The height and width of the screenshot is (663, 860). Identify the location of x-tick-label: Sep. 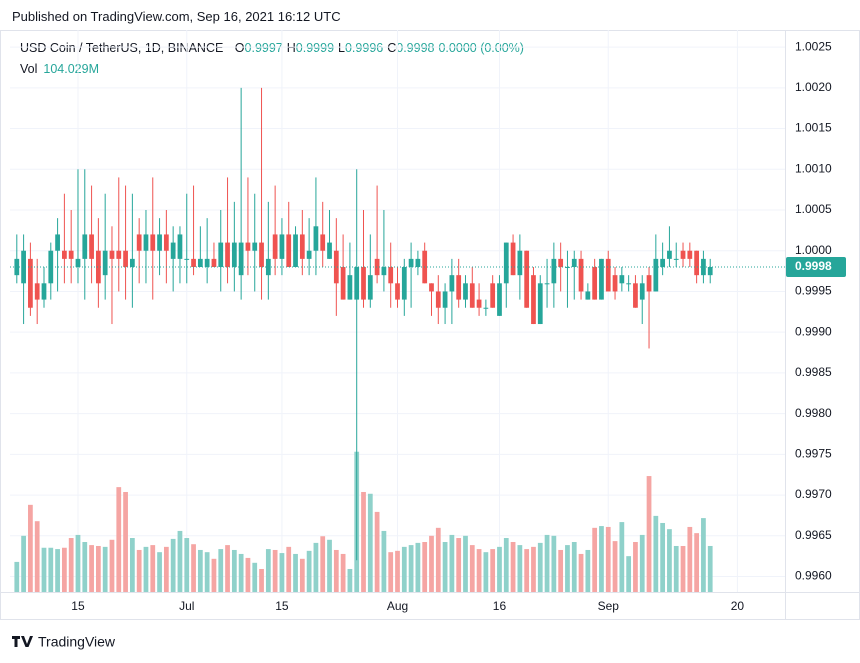
(609, 606).